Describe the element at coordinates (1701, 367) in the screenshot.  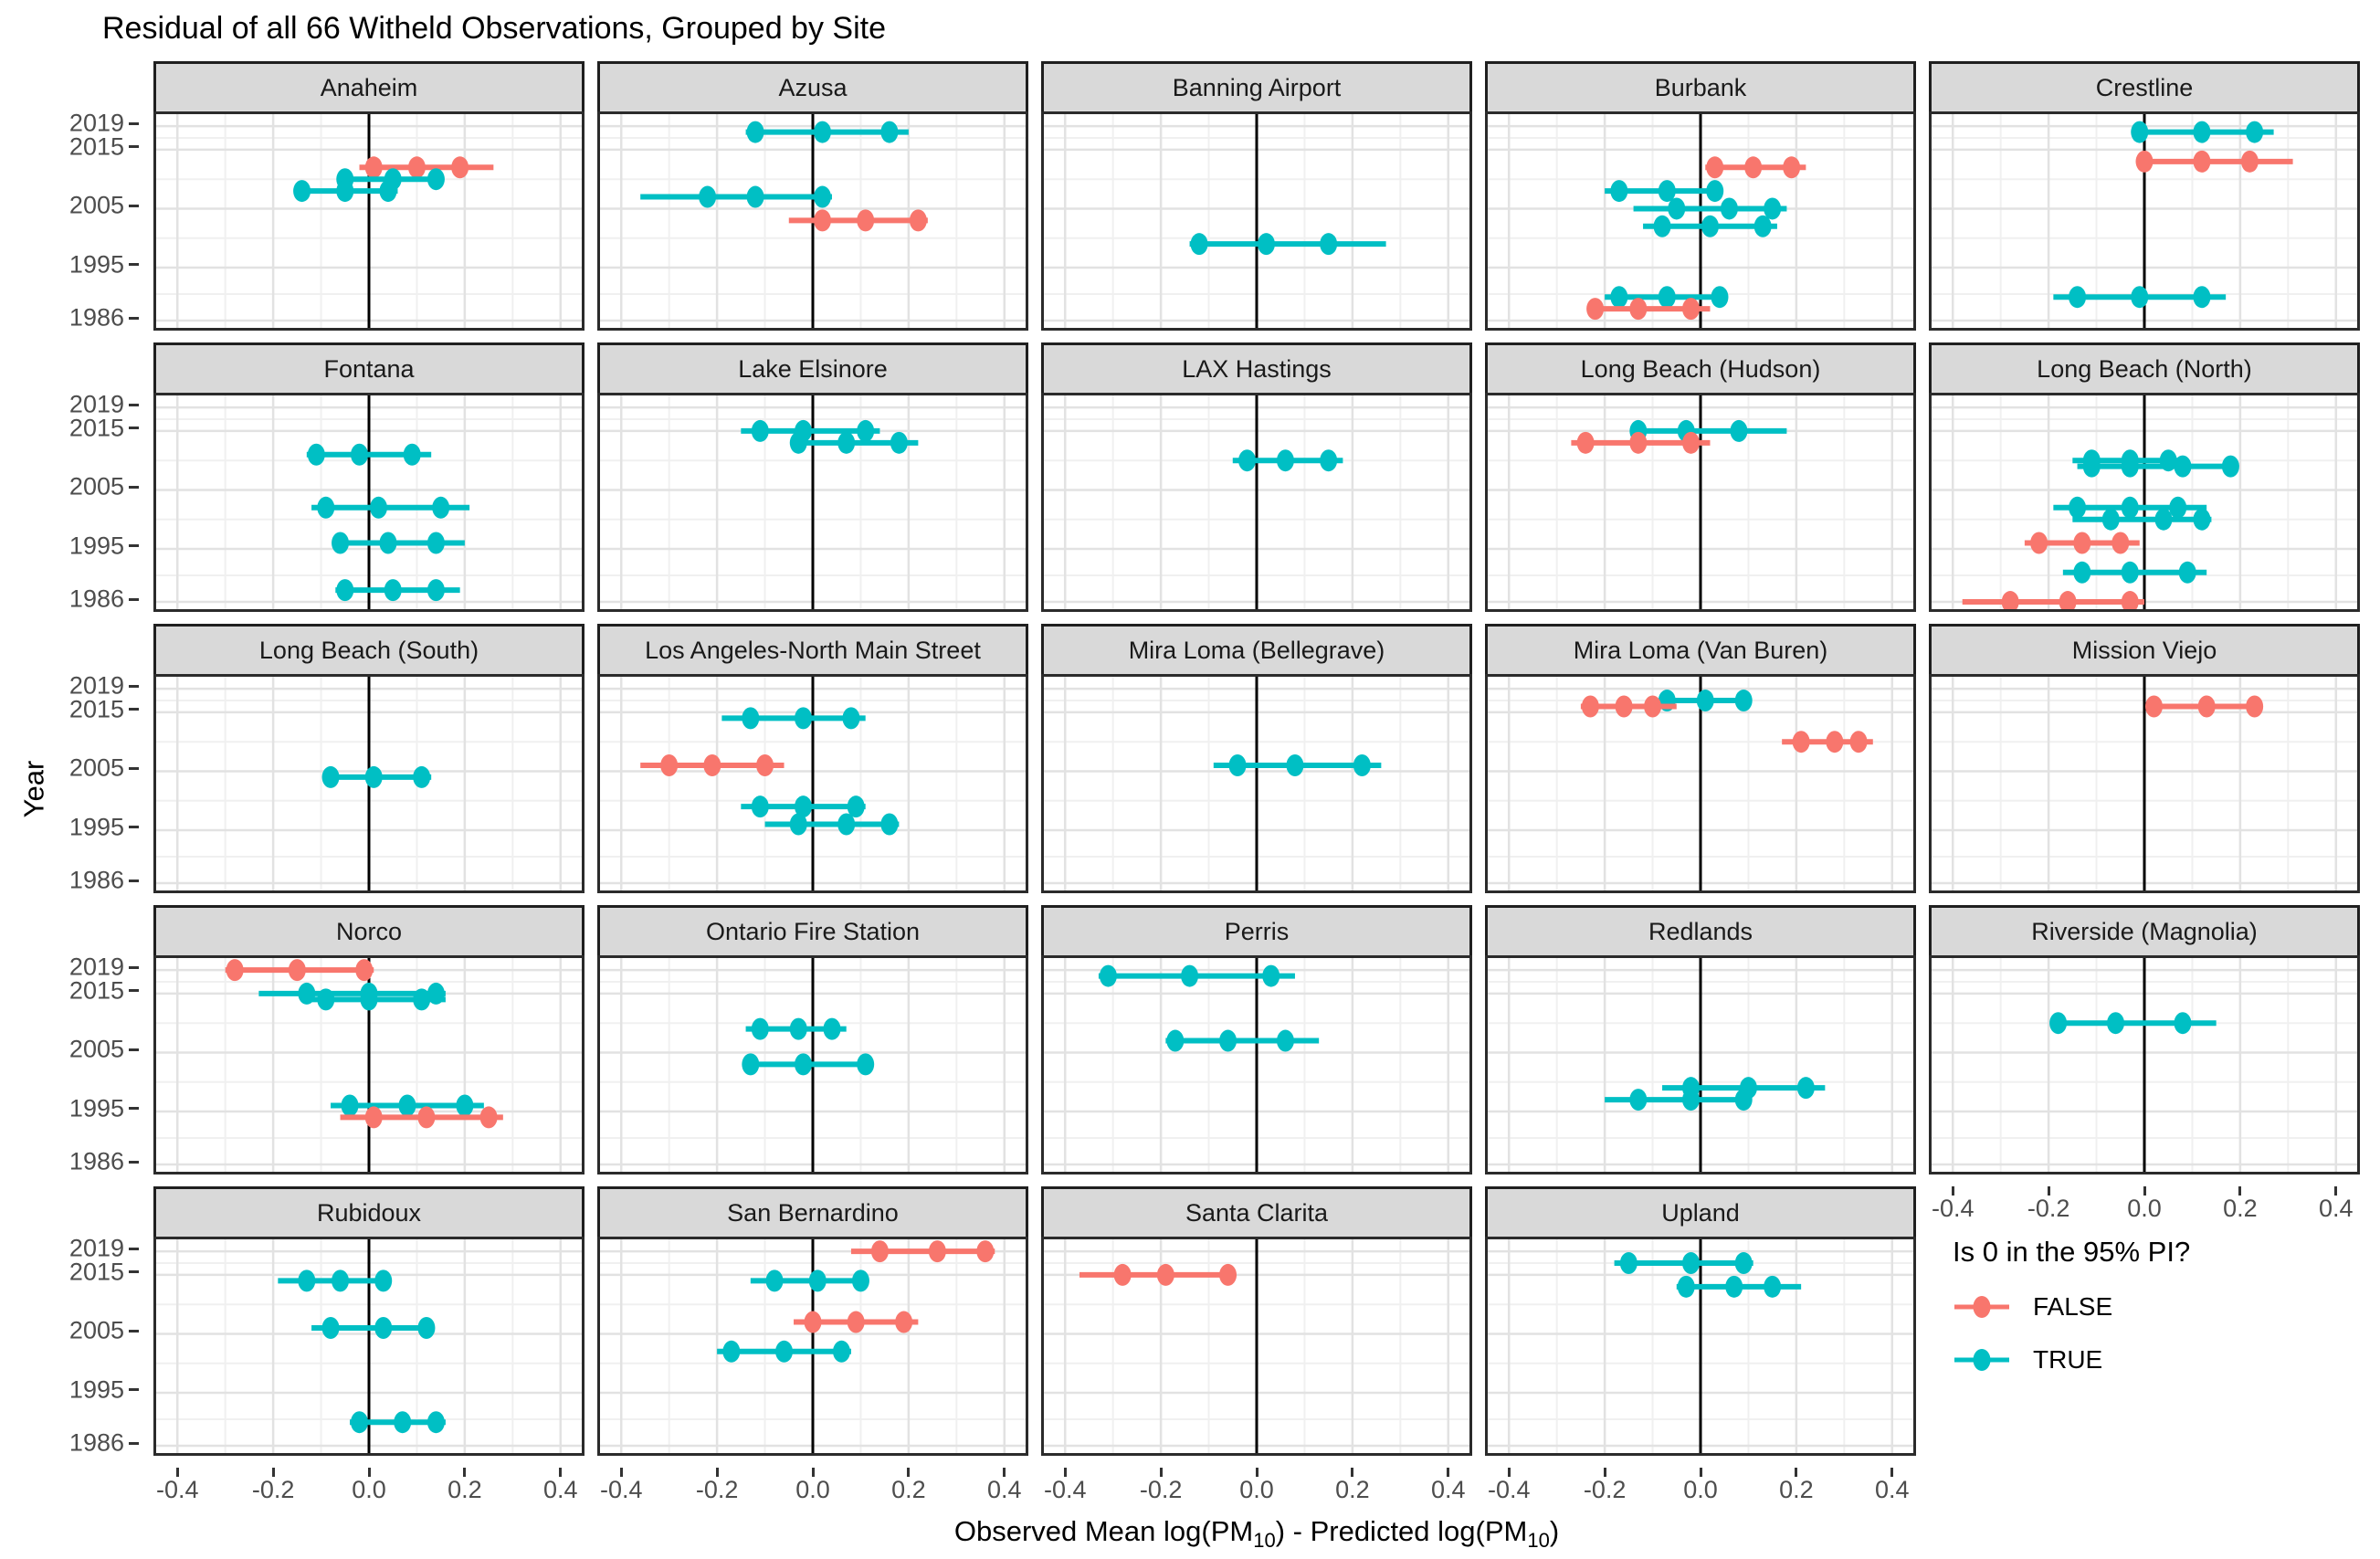
I see `facet-strip: Long Beach (Hudson)` at that location.